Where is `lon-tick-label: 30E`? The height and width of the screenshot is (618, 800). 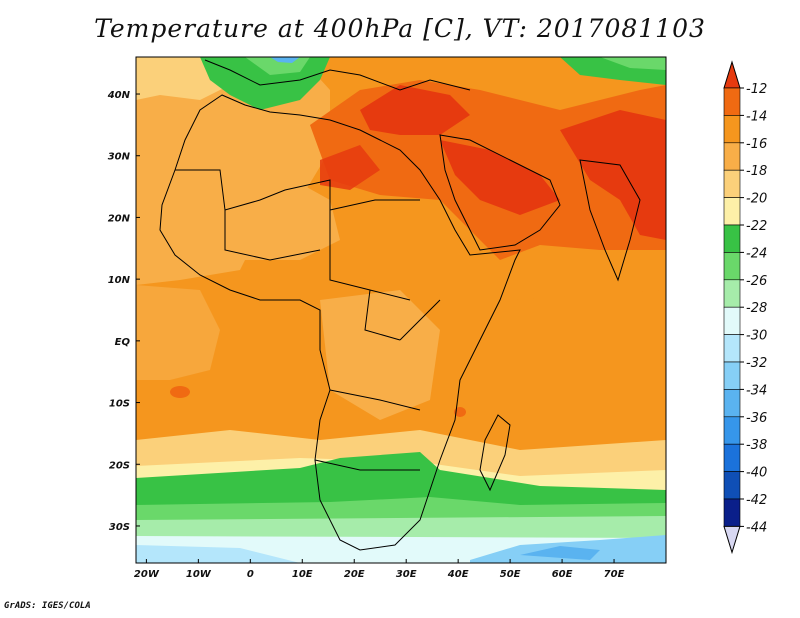 lon-tick-label: 30E is located at coordinates (406, 574).